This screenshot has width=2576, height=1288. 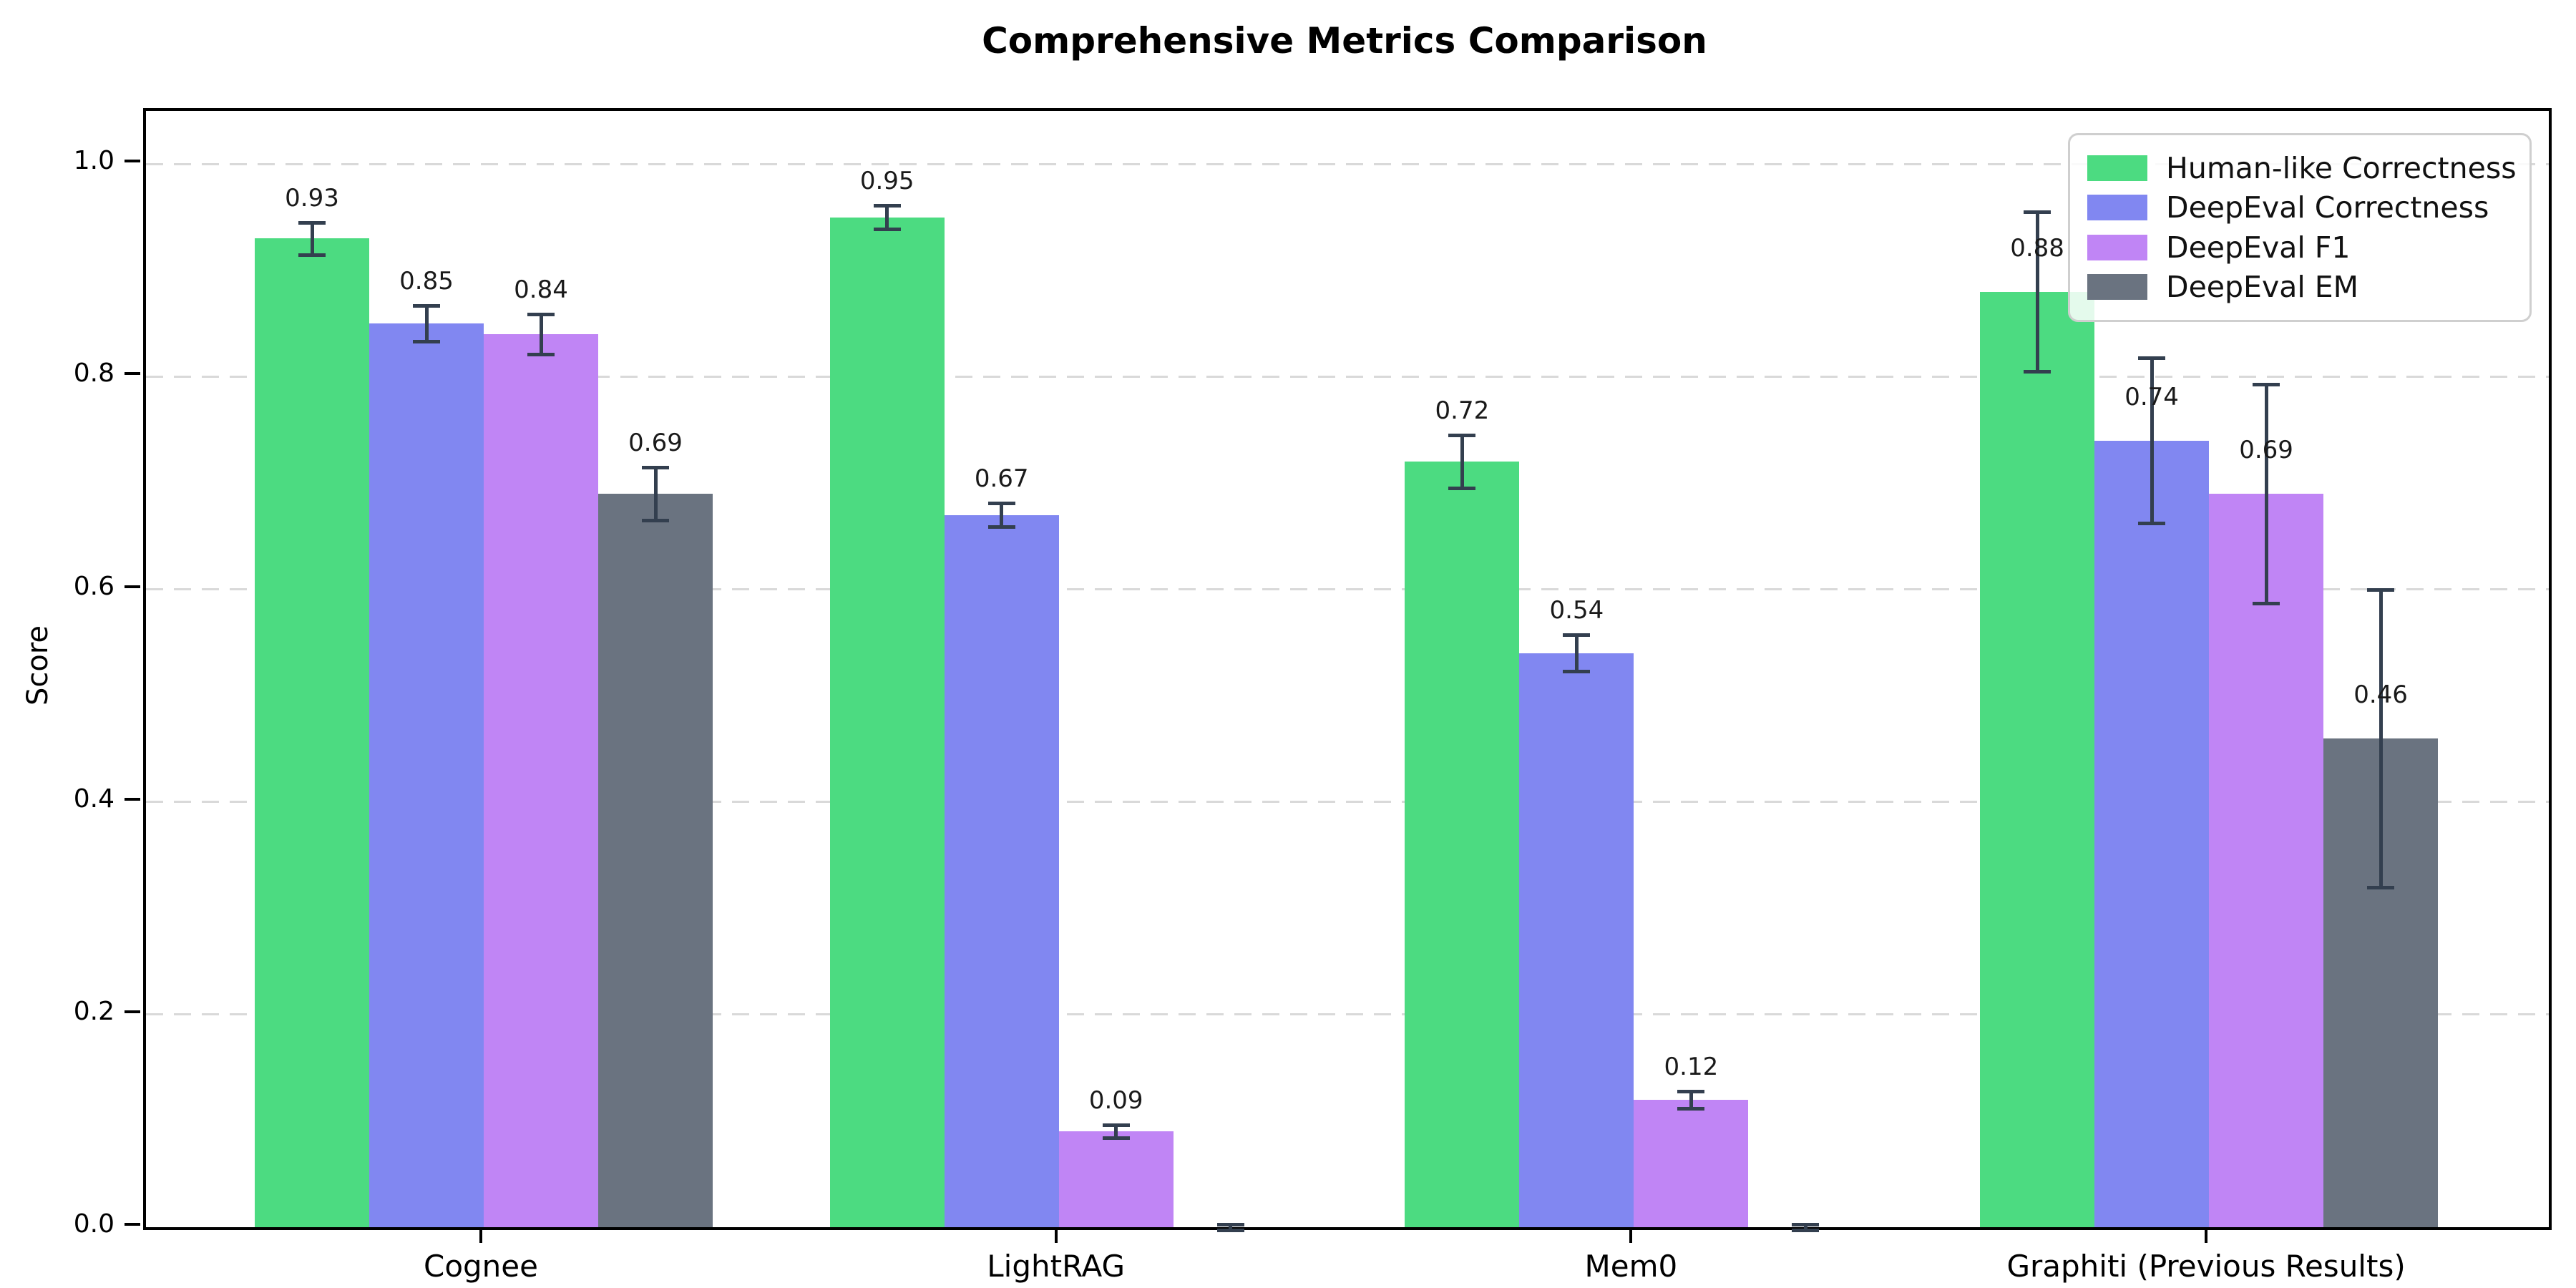 I want to click on bar-value-label: 0.93, so click(x=312, y=198).